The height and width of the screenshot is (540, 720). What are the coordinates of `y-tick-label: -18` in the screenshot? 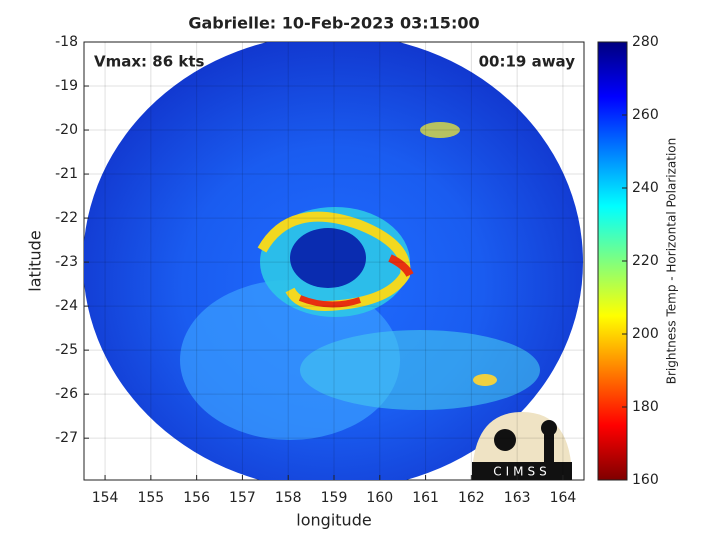 It's located at (66, 42).